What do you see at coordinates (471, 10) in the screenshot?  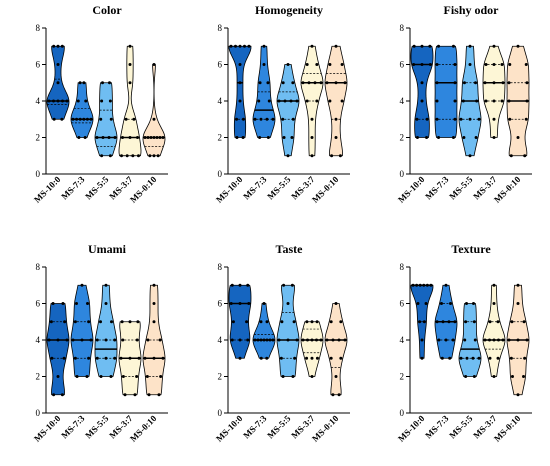 I see `panel-title: Fishy odor` at bounding box center [471, 10].